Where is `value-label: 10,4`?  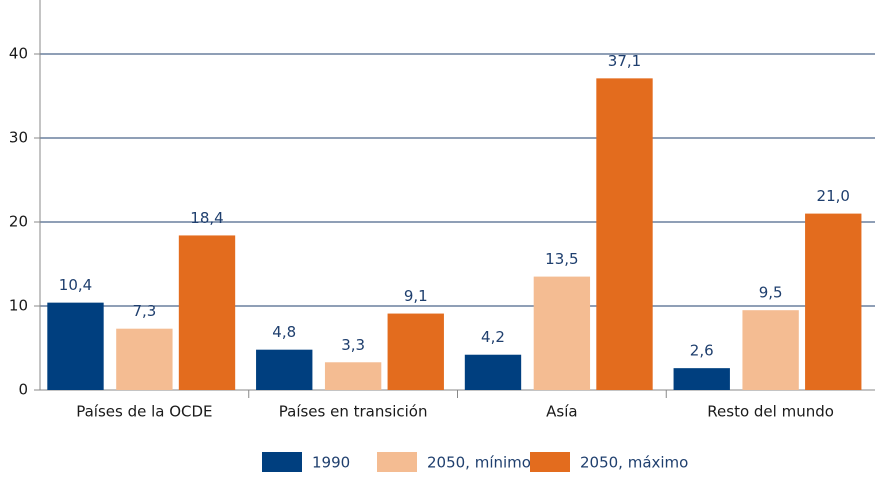
value-label: 10,4 is located at coordinates (75, 285).